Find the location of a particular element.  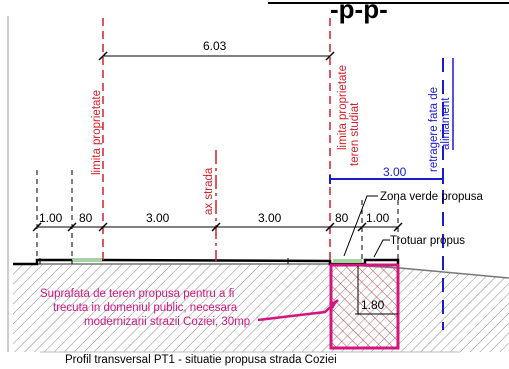

right-sidewalk-width: 1.00 is located at coordinates (378, 218).